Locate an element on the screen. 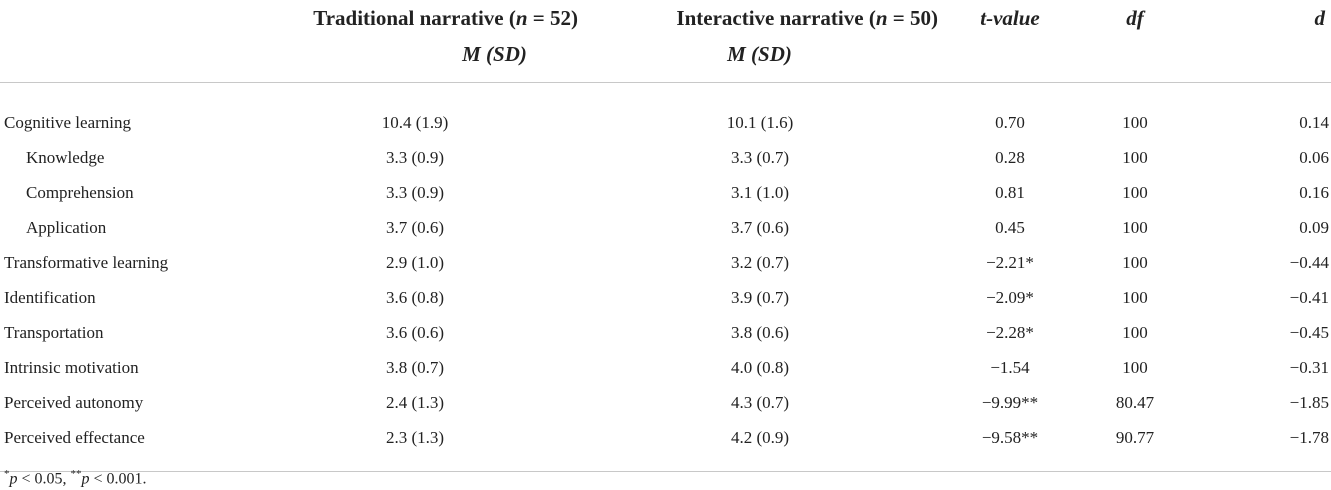  header-variable is located at coordinates (125, 41).